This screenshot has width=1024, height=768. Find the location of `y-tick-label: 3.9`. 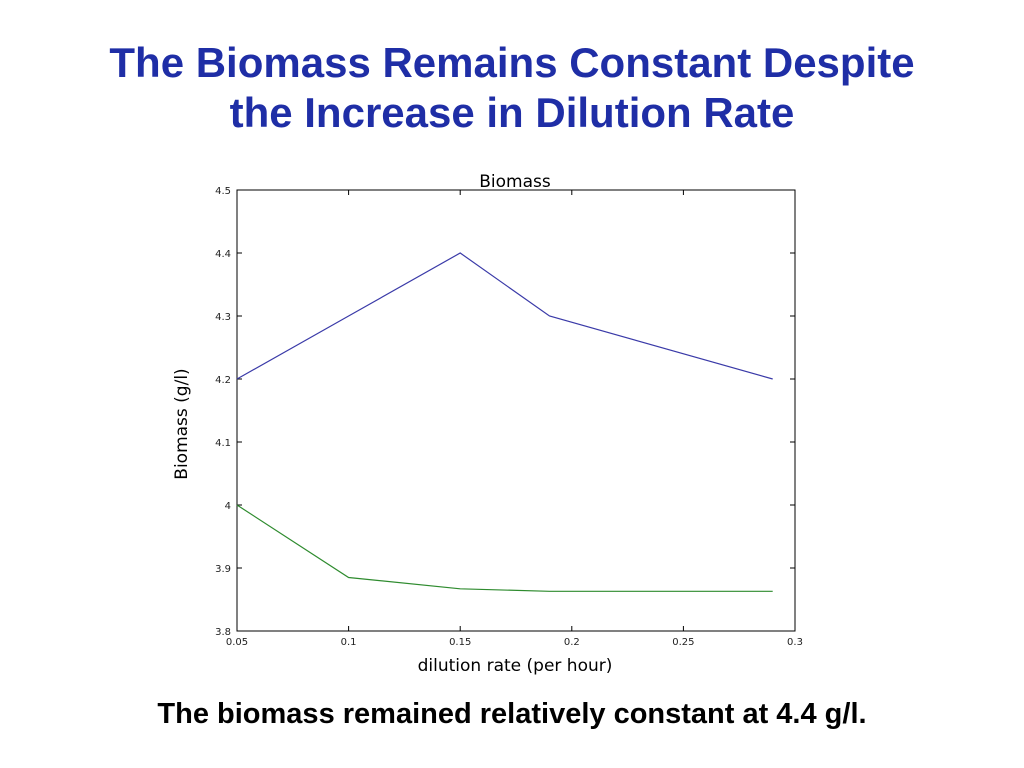

y-tick-label: 3.9 is located at coordinates (223, 569).